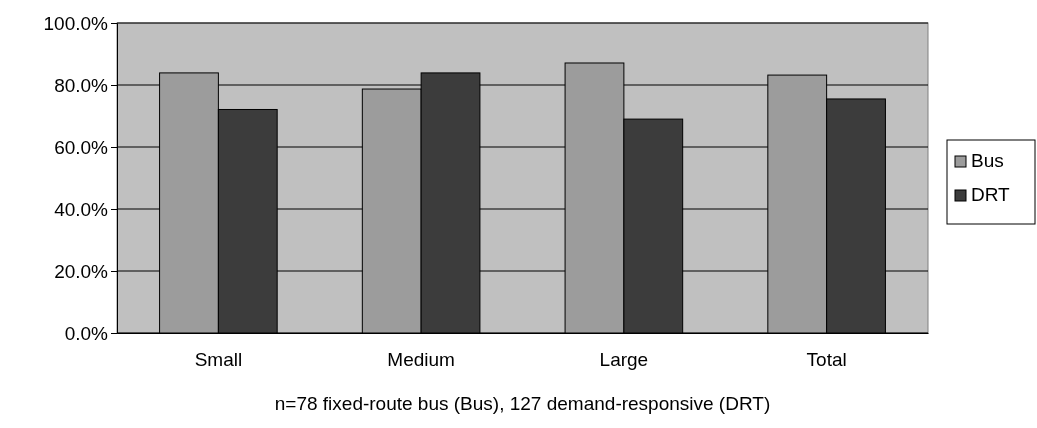 The width and height of the screenshot is (1037, 428). Describe the element at coordinates (218, 360) in the screenshot. I see `x-tick-label: Small` at that location.